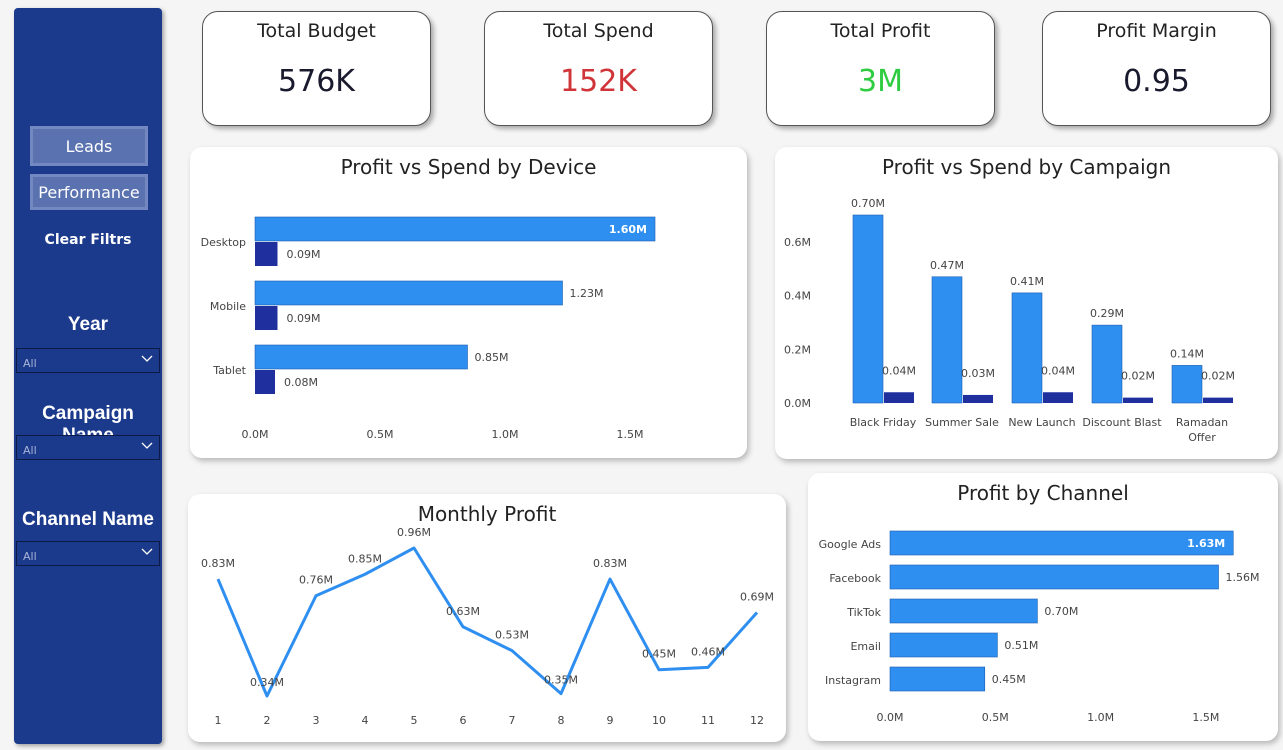 This screenshot has width=1283, height=750. What do you see at coordinates (267, 682) in the screenshot?
I see `data-label: 0.34M` at bounding box center [267, 682].